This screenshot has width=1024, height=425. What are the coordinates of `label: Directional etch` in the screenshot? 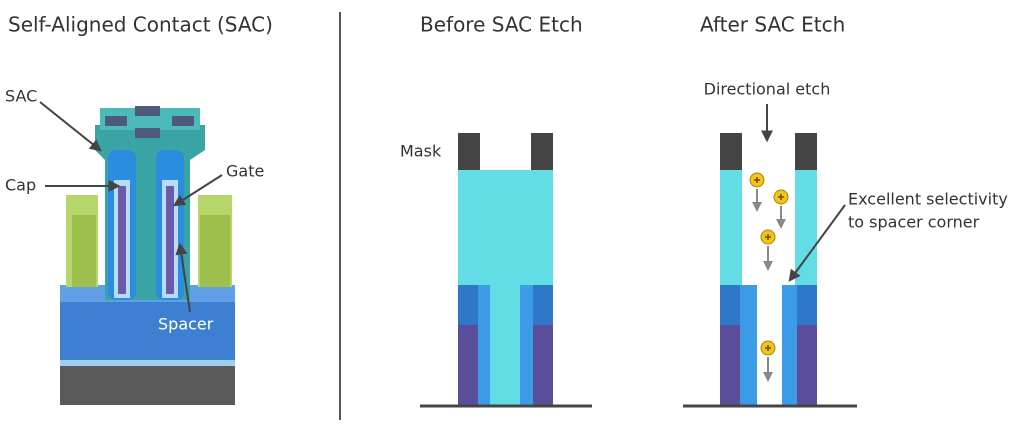 It's located at (767, 89).